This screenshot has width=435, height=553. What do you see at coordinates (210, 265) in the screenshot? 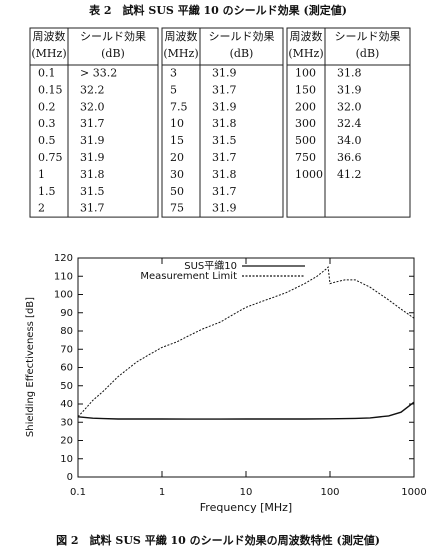
I see `legend-label: SUS平織10` at bounding box center [210, 265].